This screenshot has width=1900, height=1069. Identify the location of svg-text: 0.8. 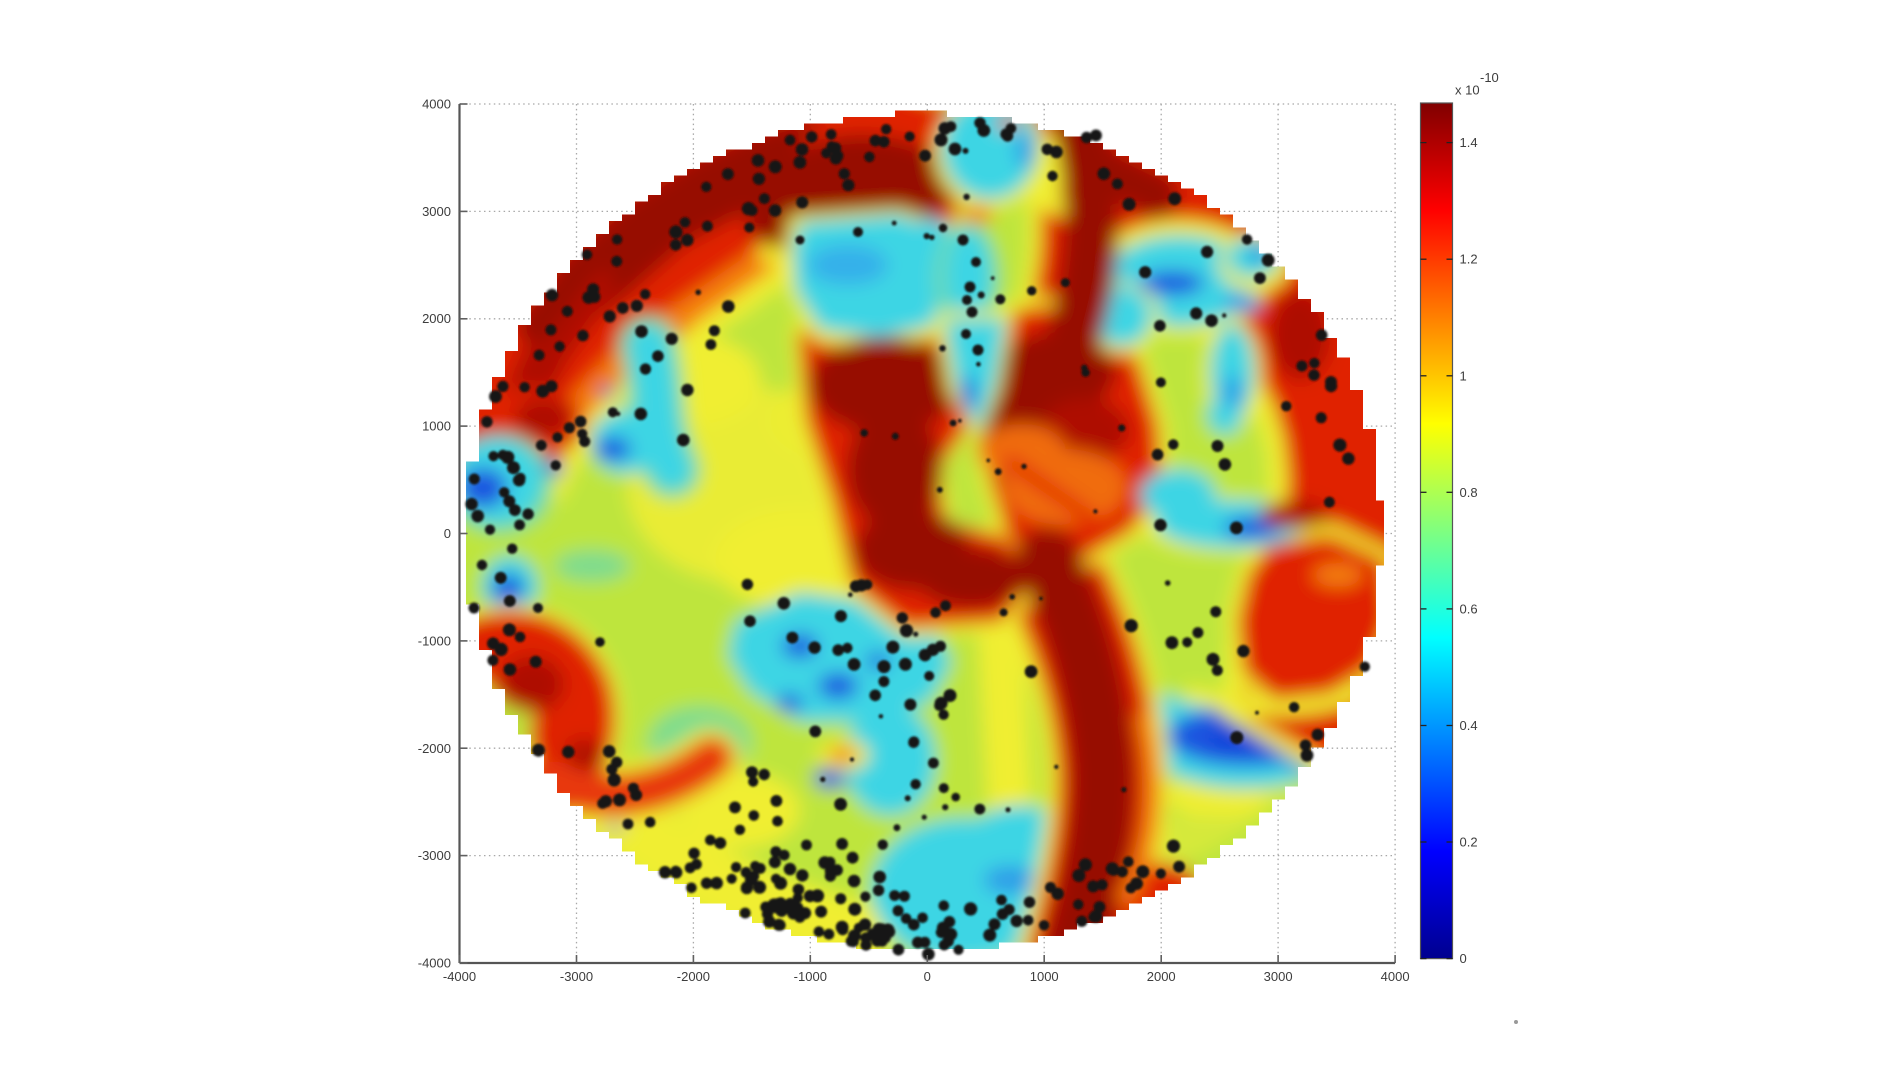
(1469, 492).